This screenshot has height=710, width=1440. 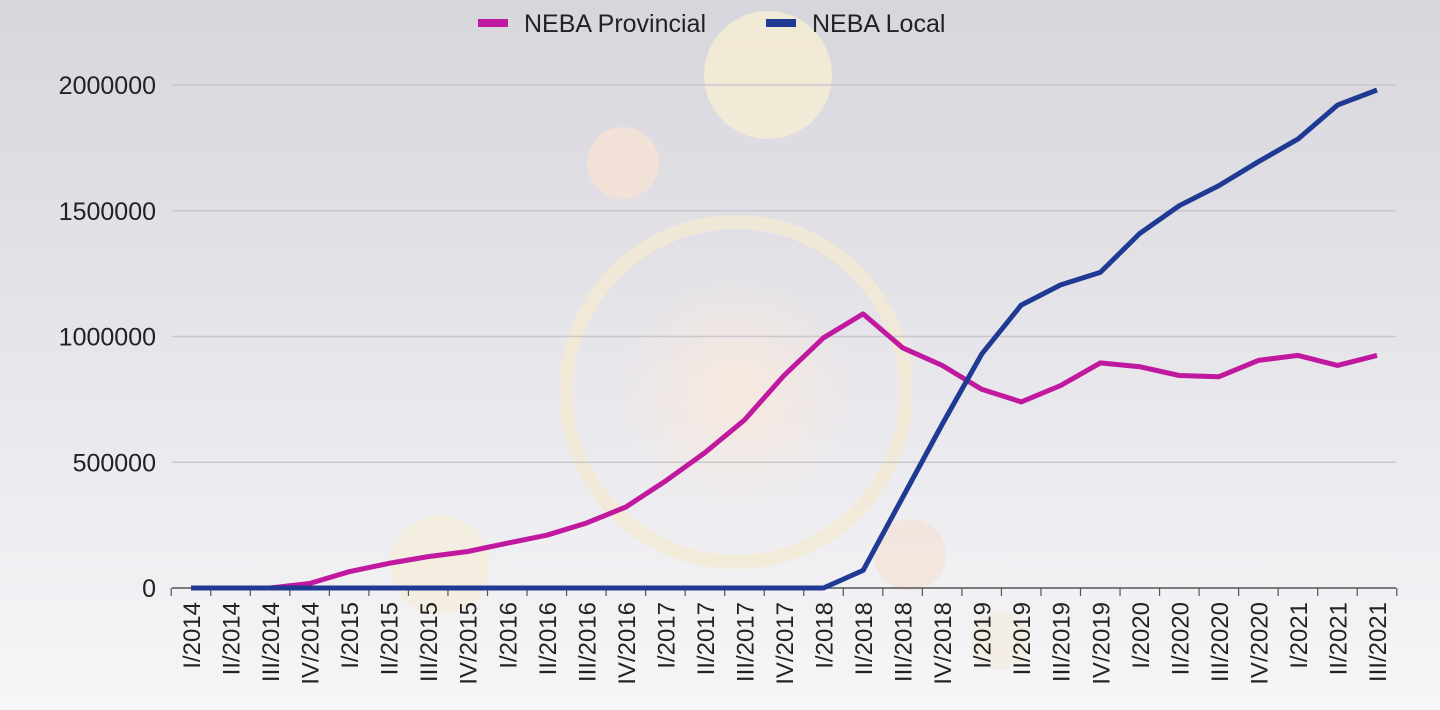 I want to click on x-tick-label: I/2020, so click(x=1141, y=635).